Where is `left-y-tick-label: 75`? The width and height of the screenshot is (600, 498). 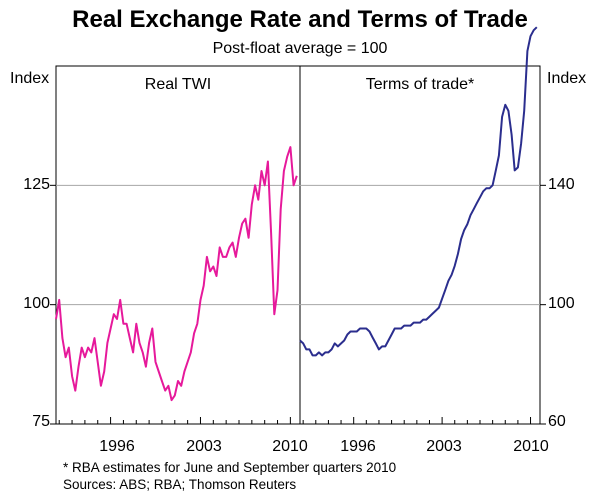
left-y-tick-label: 75 is located at coordinates (41, 421).